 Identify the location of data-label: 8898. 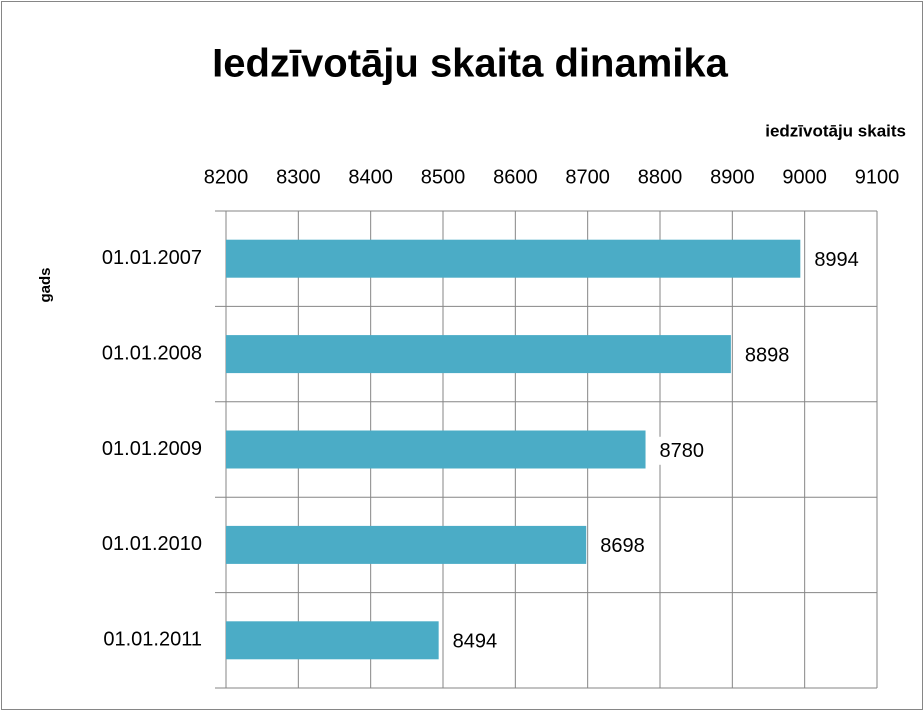
(767, 355).